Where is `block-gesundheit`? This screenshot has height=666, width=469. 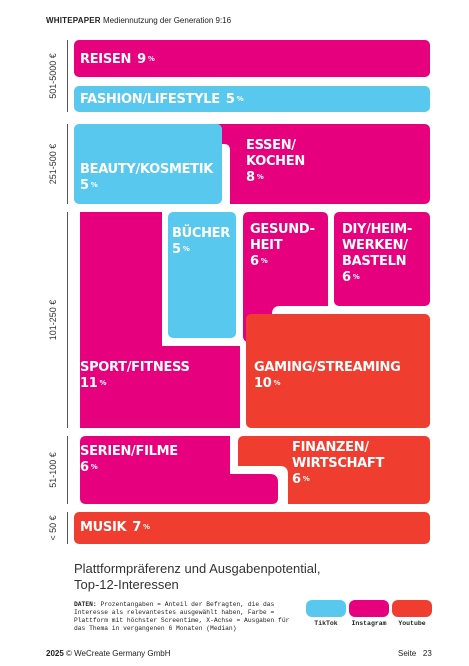
block-gesundheit is located at coordinates (285, 277).